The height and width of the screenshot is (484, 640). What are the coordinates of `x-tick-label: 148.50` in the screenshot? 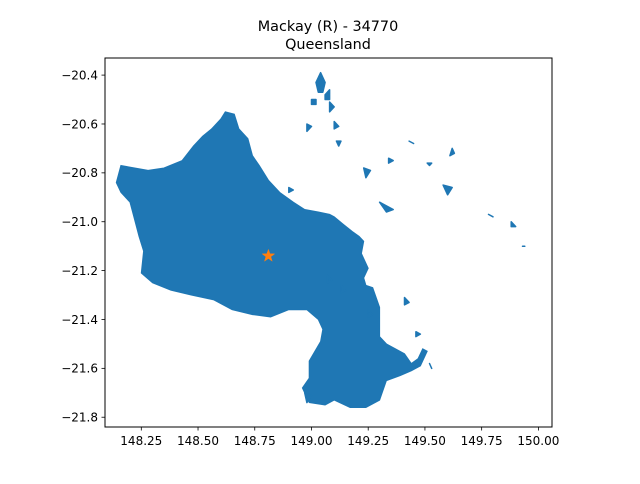 It's located at (198, 441).